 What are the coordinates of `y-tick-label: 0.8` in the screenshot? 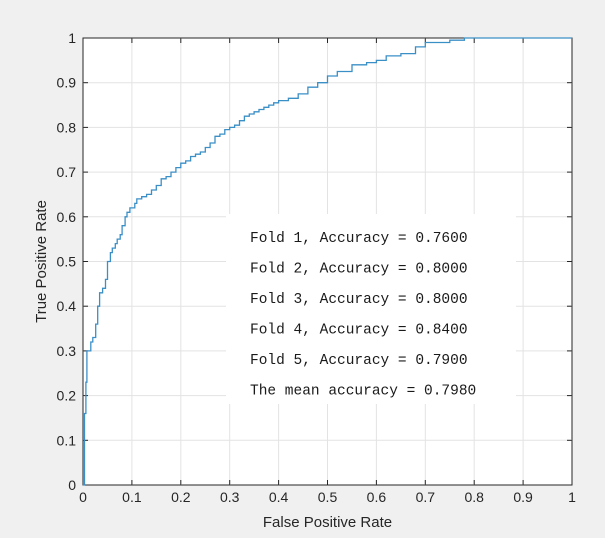 It's located at (67, 127).